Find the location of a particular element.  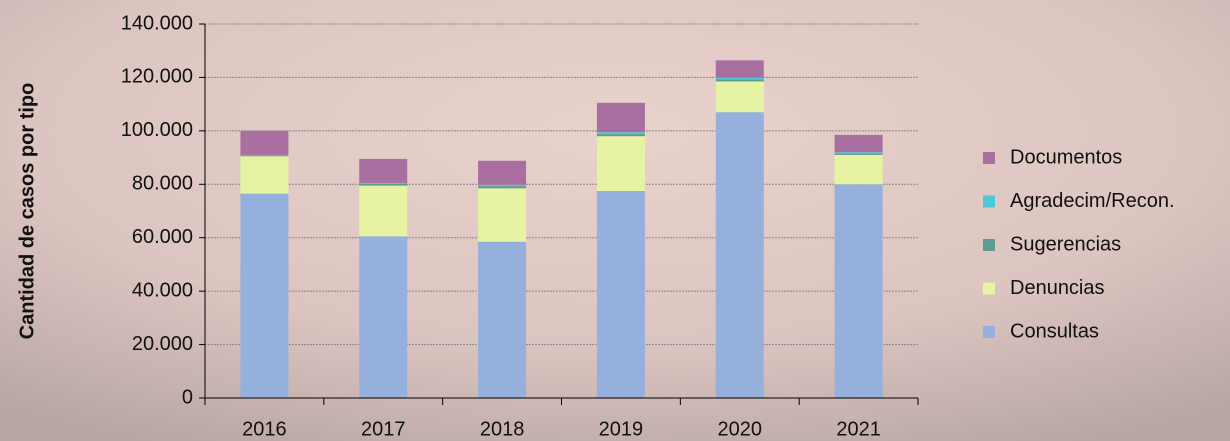

legend-label: Sugerencias is located at coordinates (1065, 244).